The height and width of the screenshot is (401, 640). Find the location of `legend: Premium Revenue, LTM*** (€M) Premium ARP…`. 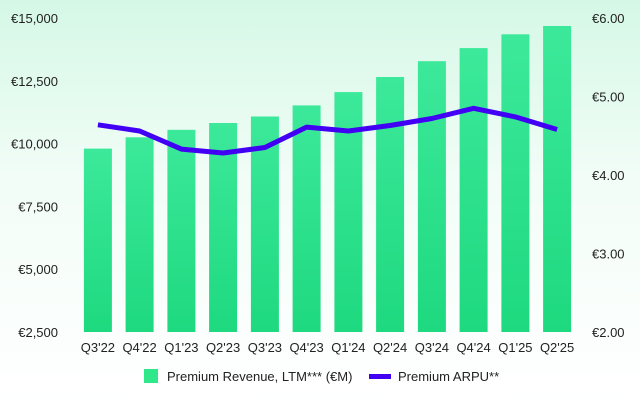

legend: Premium Revenue, LTM*** (€M) Premium ARP… is located at coordinates (321, 376).